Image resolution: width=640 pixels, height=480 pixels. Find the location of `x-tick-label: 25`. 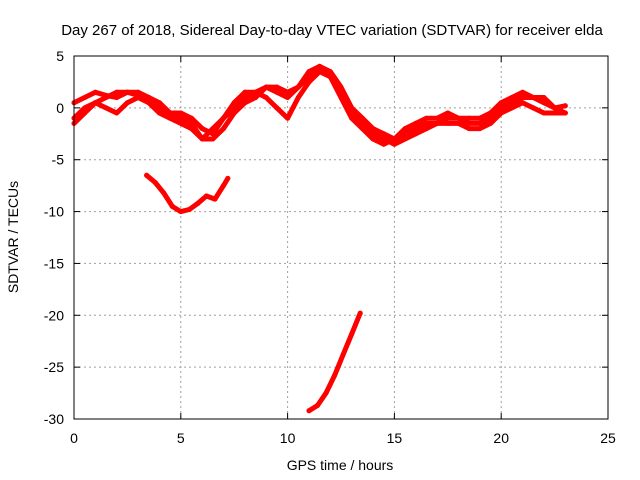

x-tick-label: 25 is located at coordinates (608, 438).